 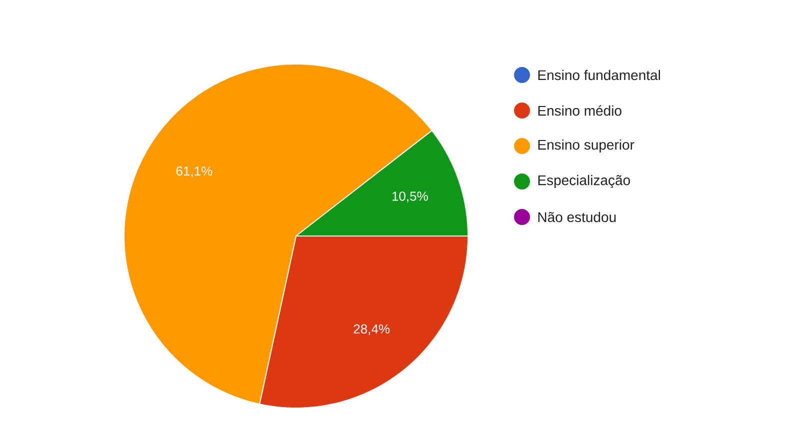 I want to click on legend-label: Ensino fundamental, so click(x=599, y=75).